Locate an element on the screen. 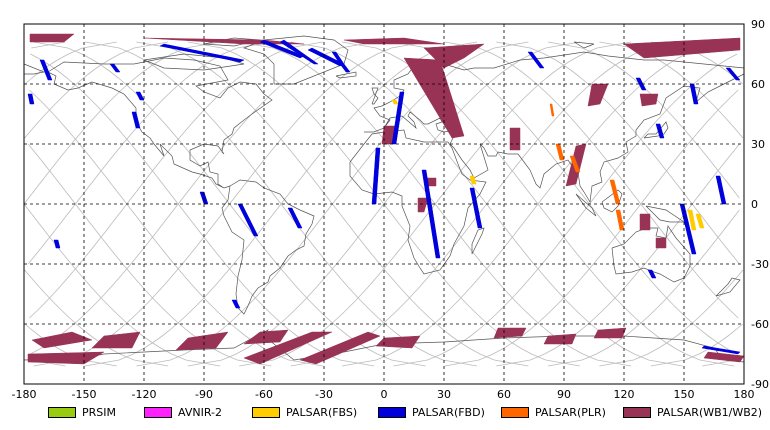 The height and width of the screenshot is (430, 770). lat-tick-label: -60 is located at coordinates (760, 324).